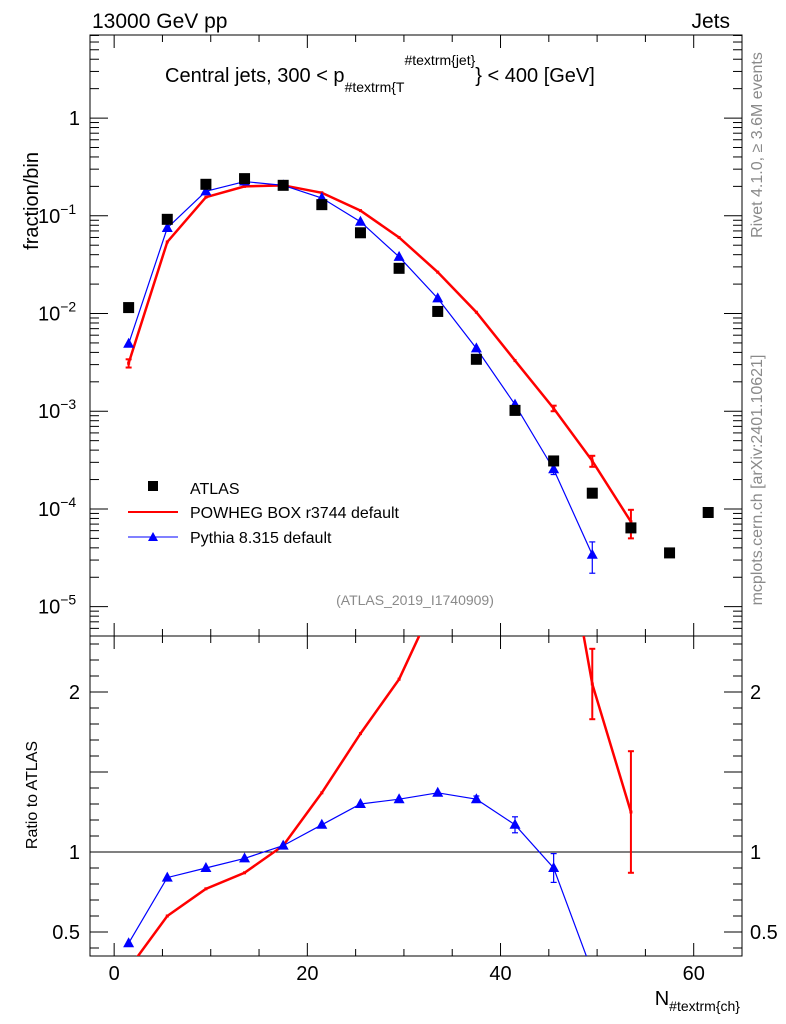 Image resolution: width=786 pixels, height=1024 pixels. Describe the element at coordinates (415, 600) in the screenshot. I see `analysis-watermark: (ATLAS_2019_I1740909)` at that location.